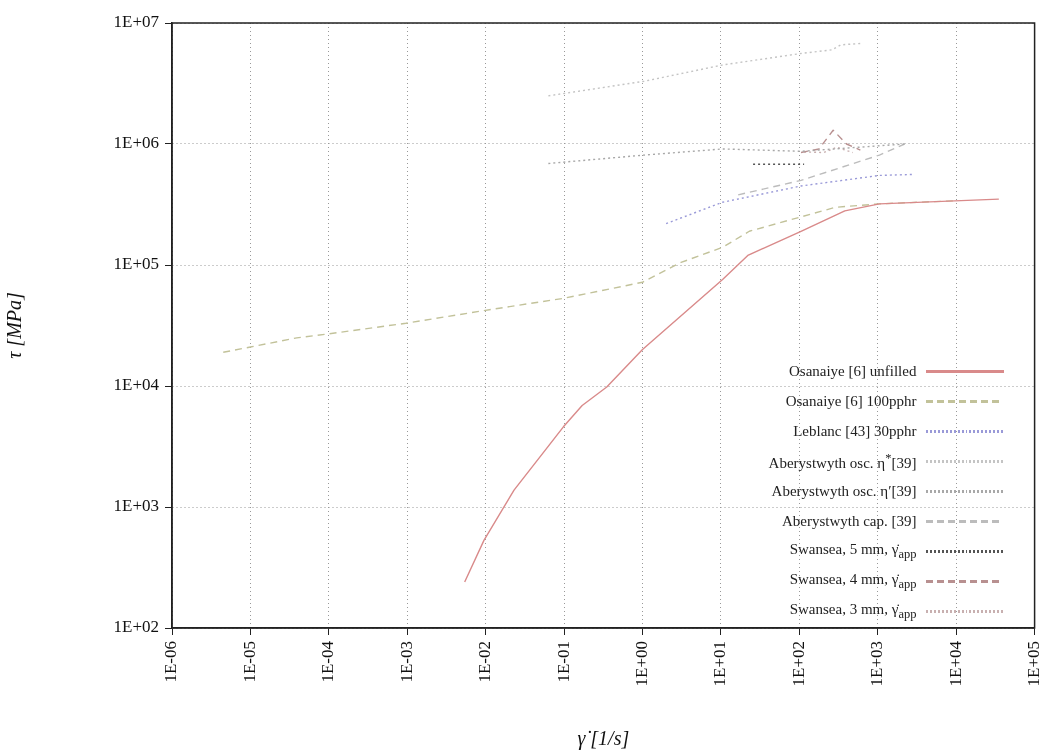  Describe the element at coordinates (852, 371) in the screenshot. I see `legend-label: Osanaiye [6] unfilled` at that location.